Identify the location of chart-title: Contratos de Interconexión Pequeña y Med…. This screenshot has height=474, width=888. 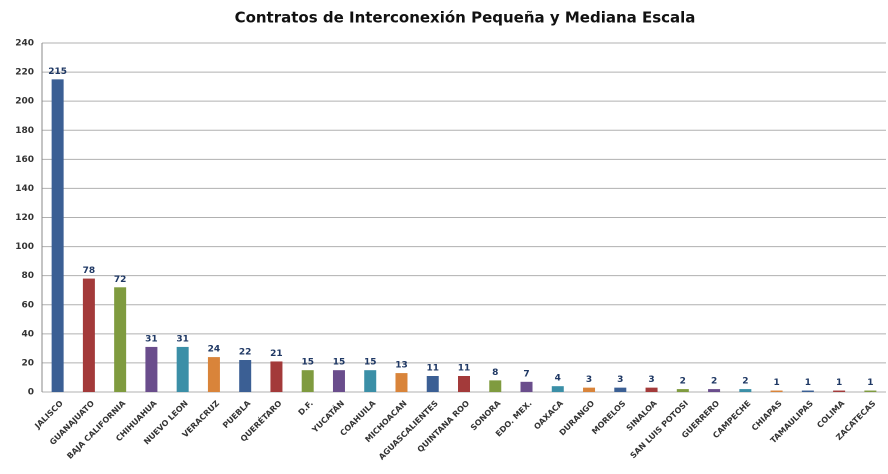
(465, 18).